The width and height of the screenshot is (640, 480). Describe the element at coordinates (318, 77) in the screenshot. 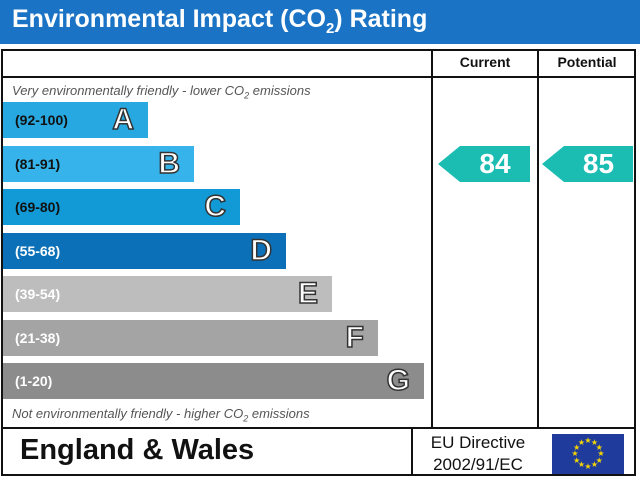

I see `header-row-divider` at that location.